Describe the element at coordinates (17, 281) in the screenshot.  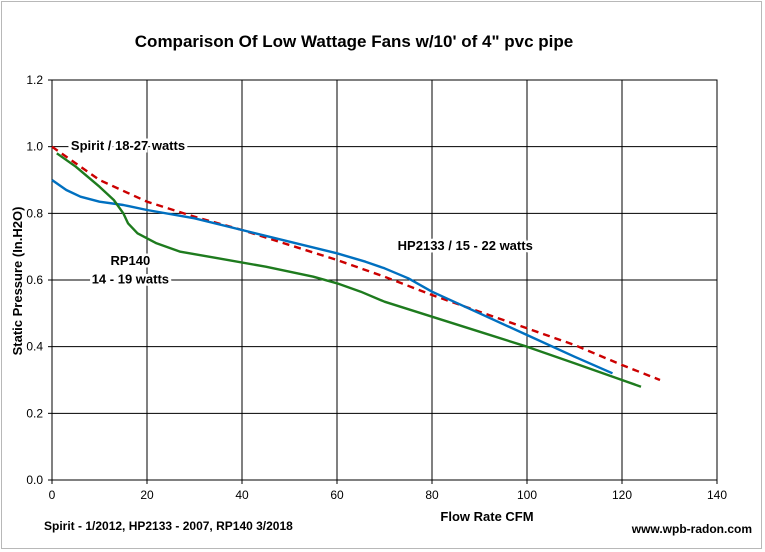
I see `y-axis-label: Static Pressure (In.H2O)` at that location.